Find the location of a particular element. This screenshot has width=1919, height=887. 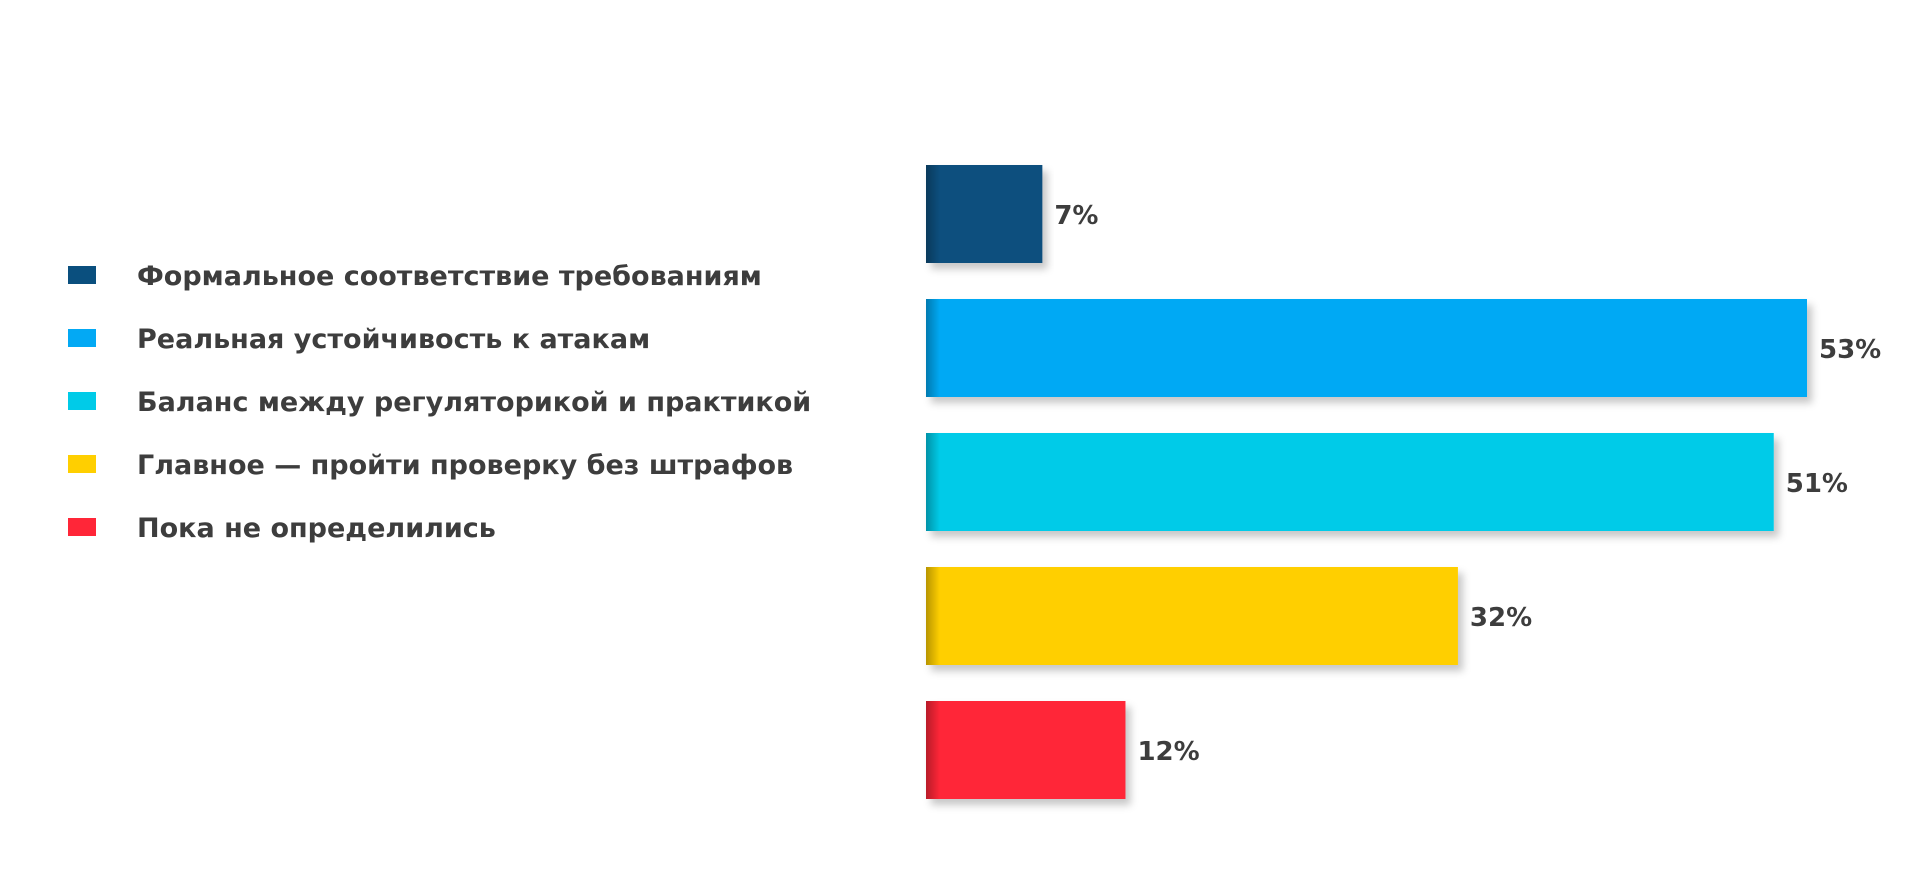

value-label-4: 32% is located at coordinates (1501, 618).